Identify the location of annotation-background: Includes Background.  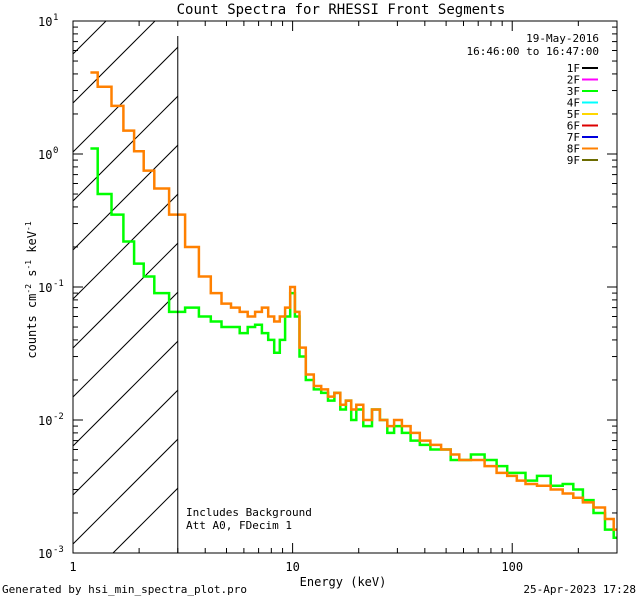
(249, 512).